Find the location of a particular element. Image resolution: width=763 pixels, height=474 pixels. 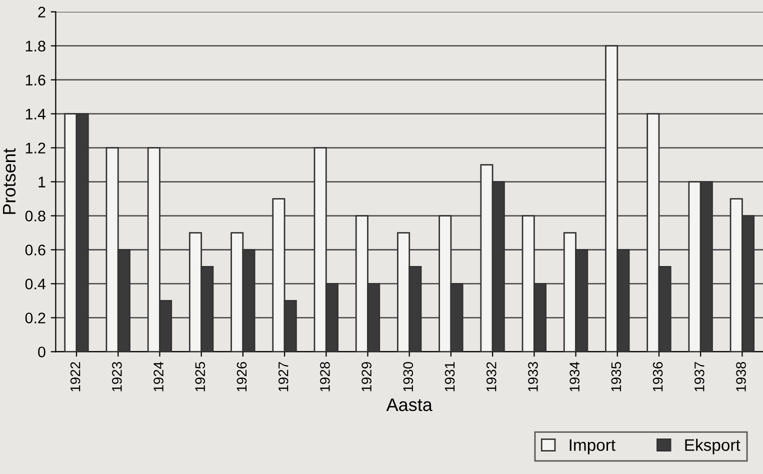

y-tick-label: 1.2 is located at coordinates (36, 148).